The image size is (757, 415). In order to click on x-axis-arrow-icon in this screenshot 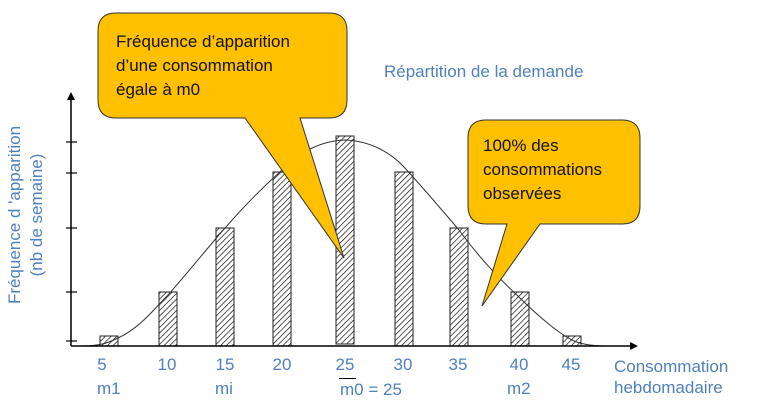, I will do `click(634, 346)`.